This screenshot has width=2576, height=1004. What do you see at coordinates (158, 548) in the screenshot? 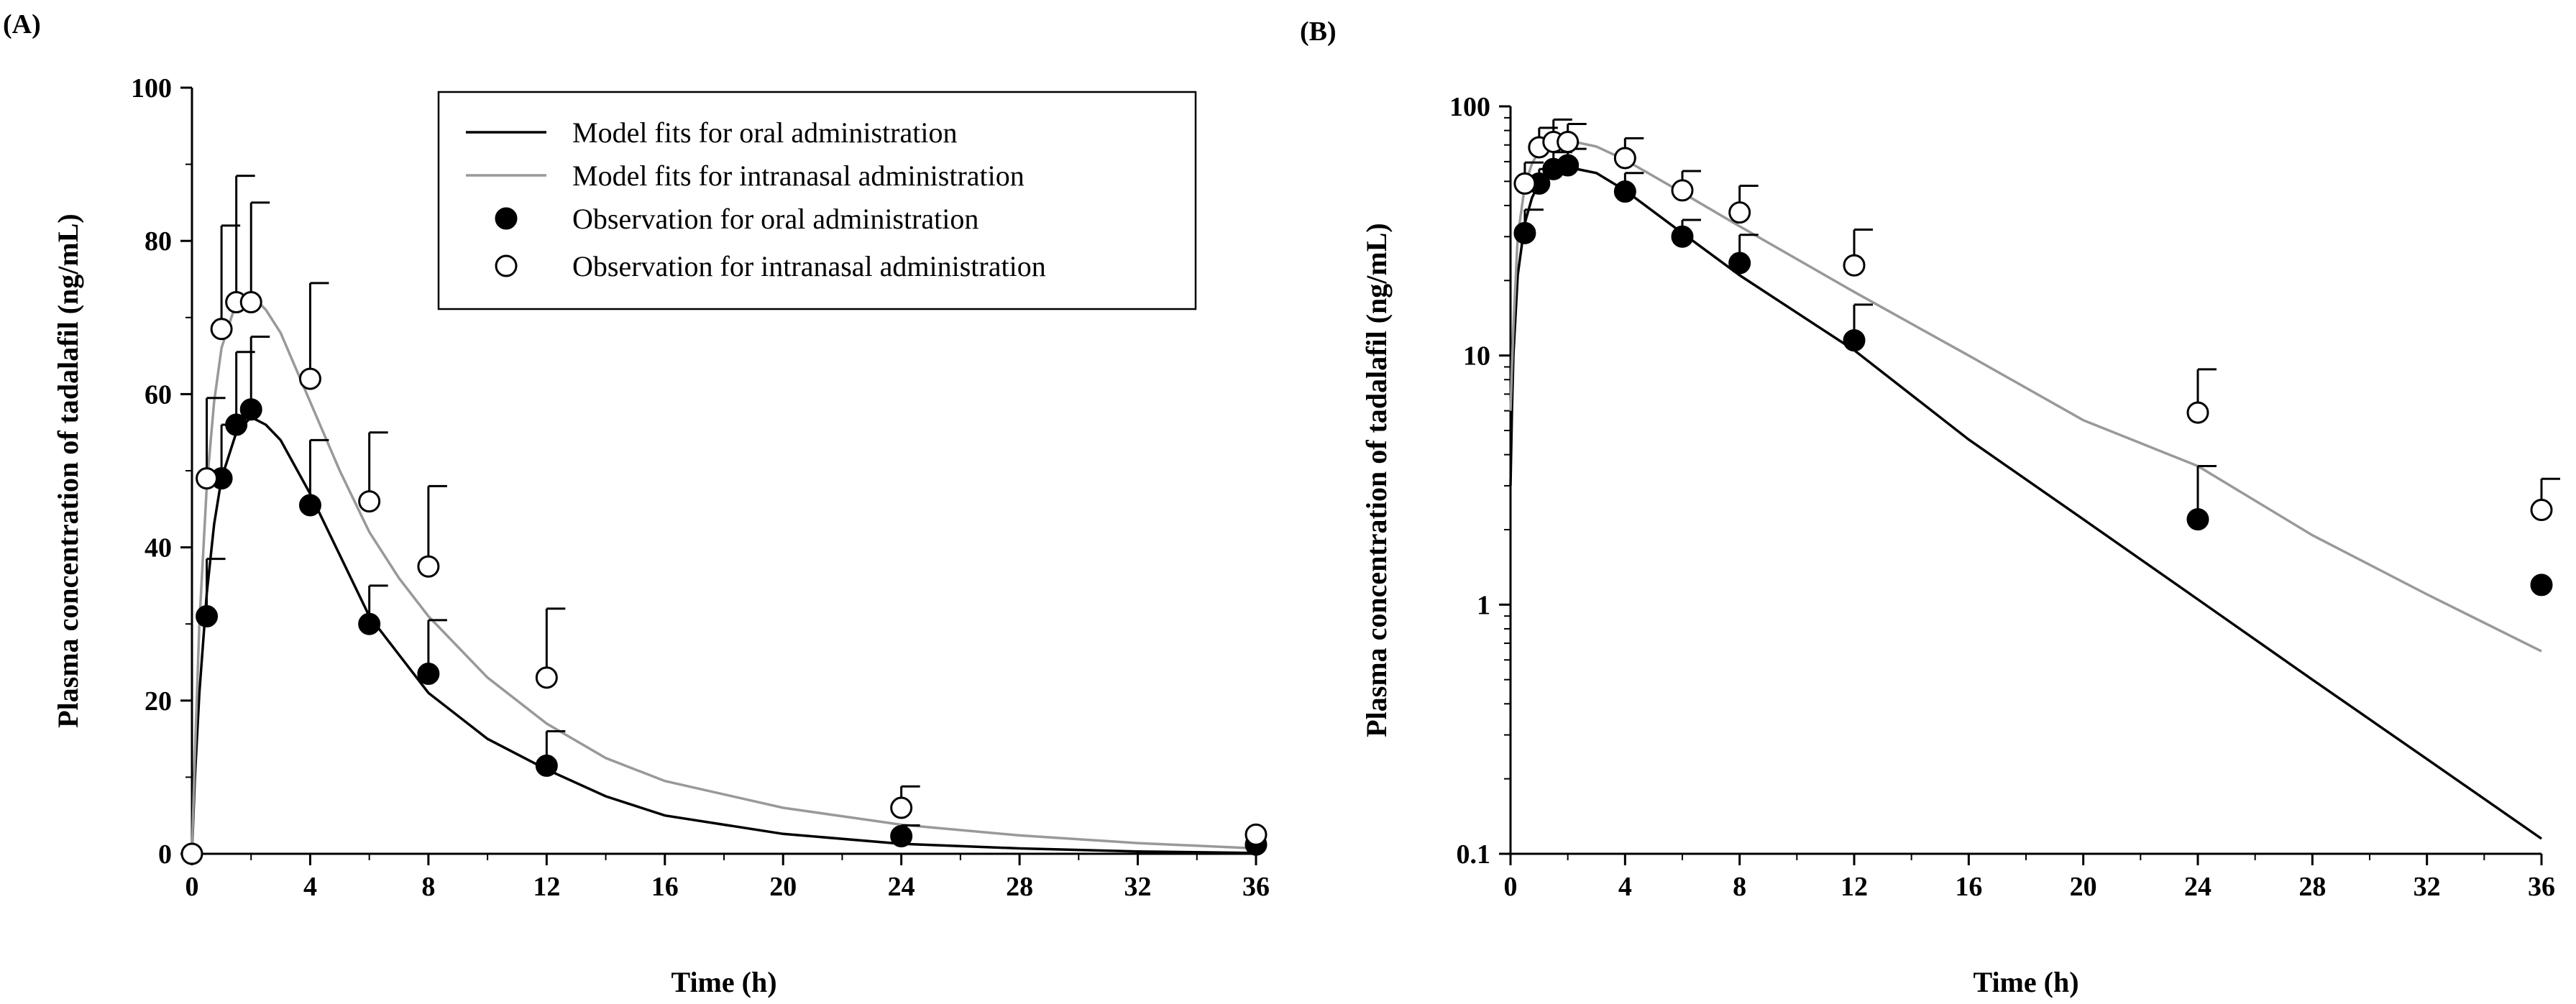
I see `y-tick-label: 40` at bounding box center [158, 548].